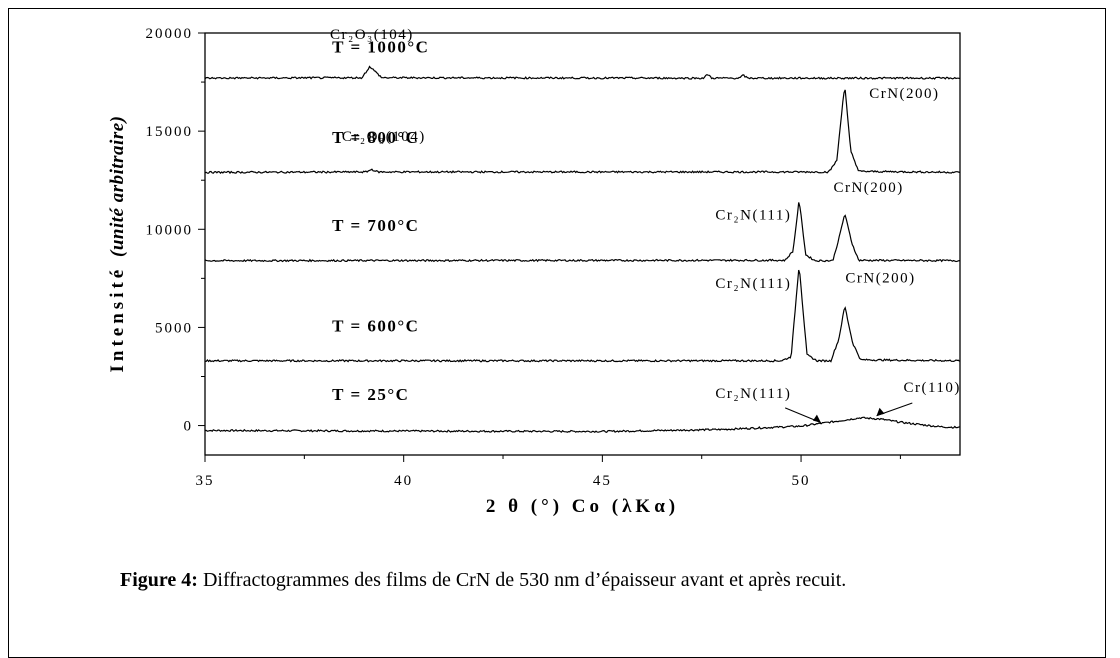  Describe the element at coordinates (170, 230) in the screenshot. I see `y-tick-label: 10000` at that location.